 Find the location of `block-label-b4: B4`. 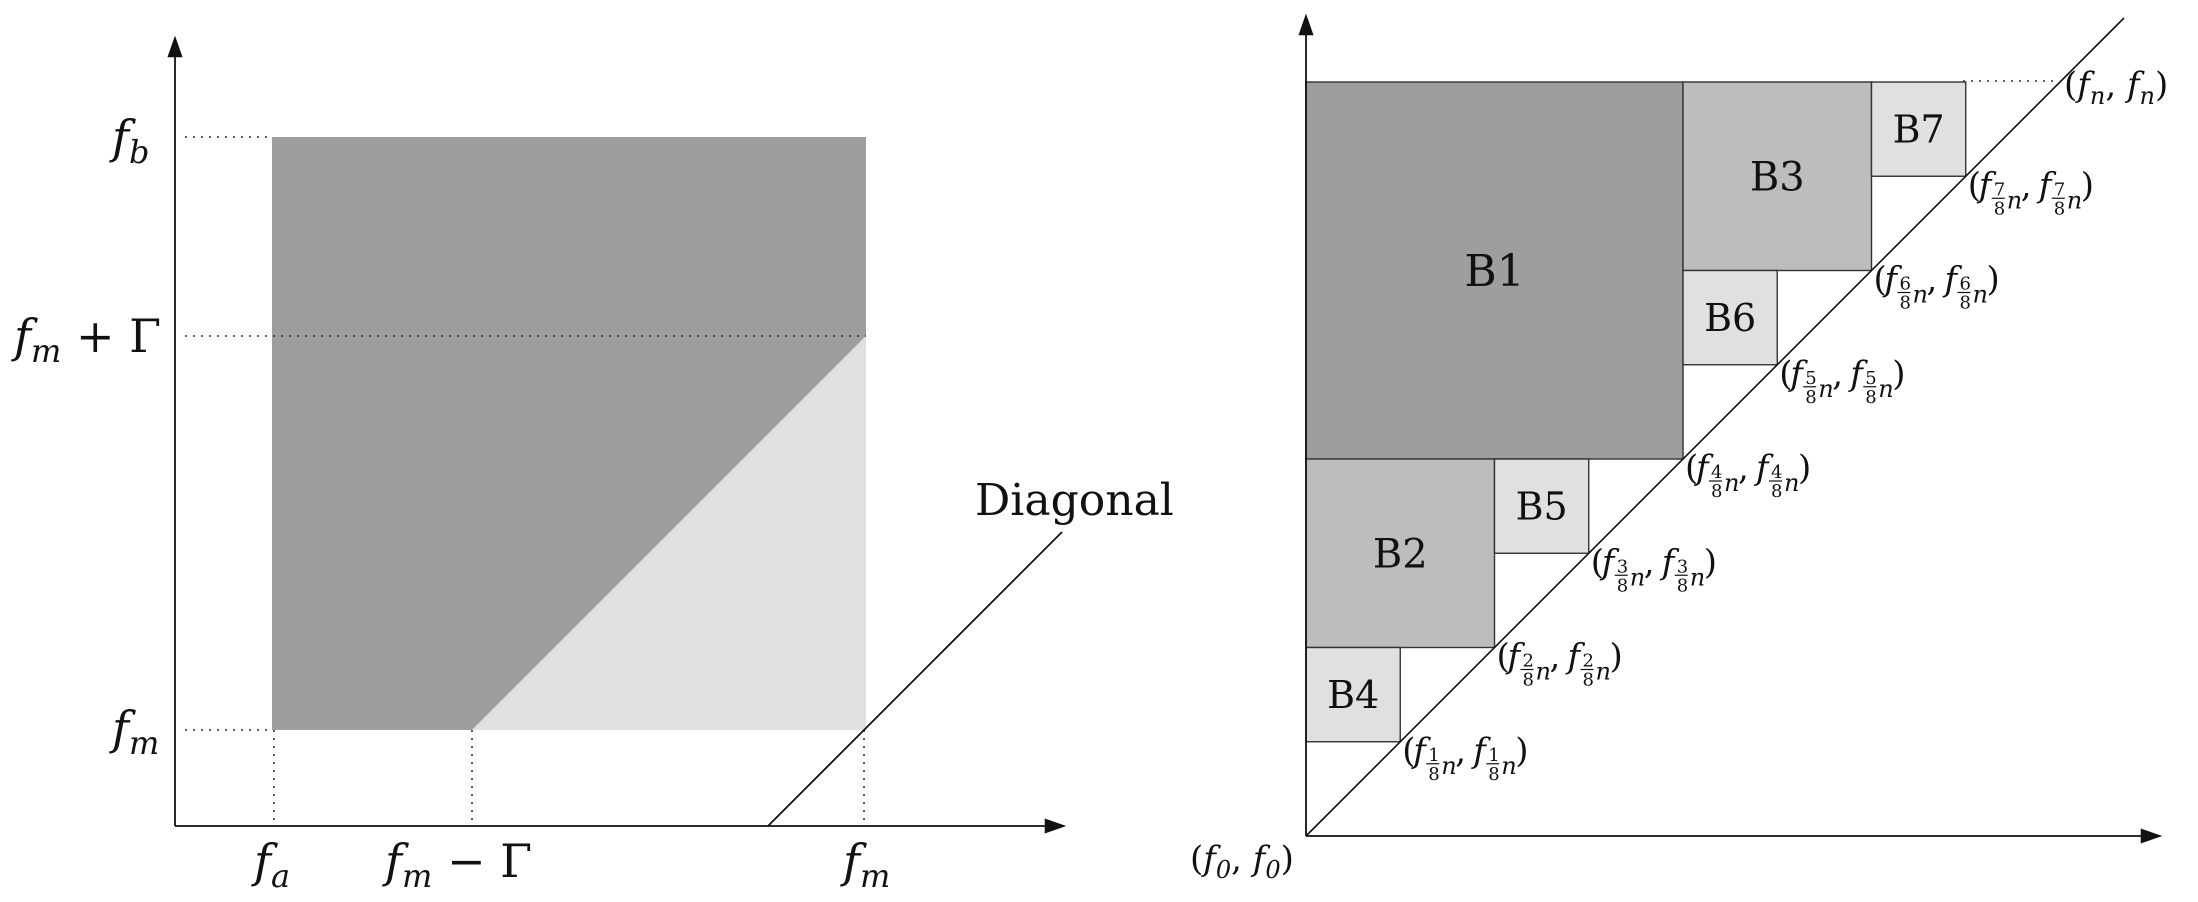

block-label-b4: B4 is located at coordinates (1353, 695).